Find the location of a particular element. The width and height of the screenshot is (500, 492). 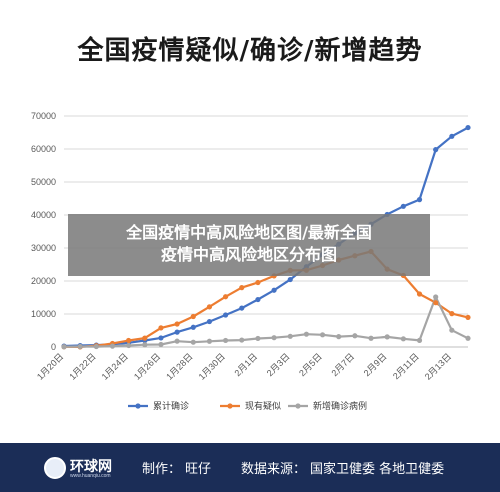

globe-icon is located at coordinates (55, 468).